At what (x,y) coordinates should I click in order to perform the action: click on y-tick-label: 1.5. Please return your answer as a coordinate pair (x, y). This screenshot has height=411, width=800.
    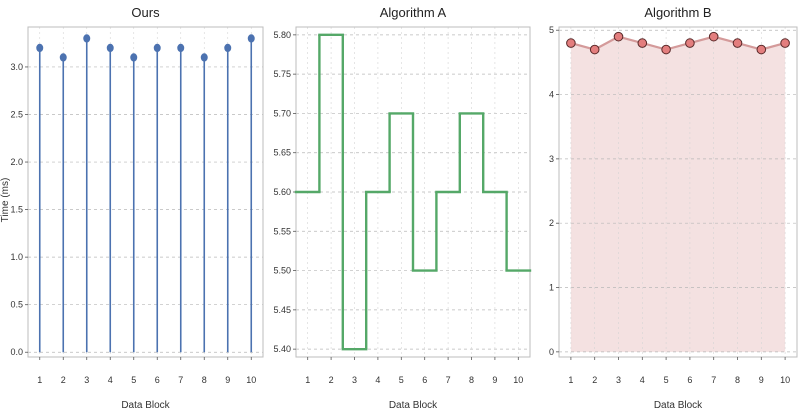
    Looking at the image, I should click on (16, 210).